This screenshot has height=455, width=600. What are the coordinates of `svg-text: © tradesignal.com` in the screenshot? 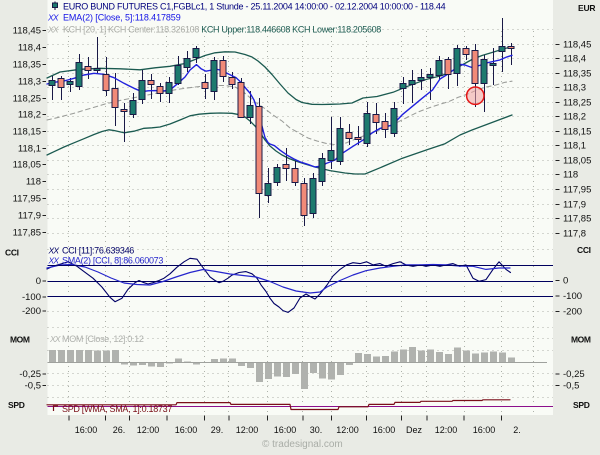 It's located at (302, 444).